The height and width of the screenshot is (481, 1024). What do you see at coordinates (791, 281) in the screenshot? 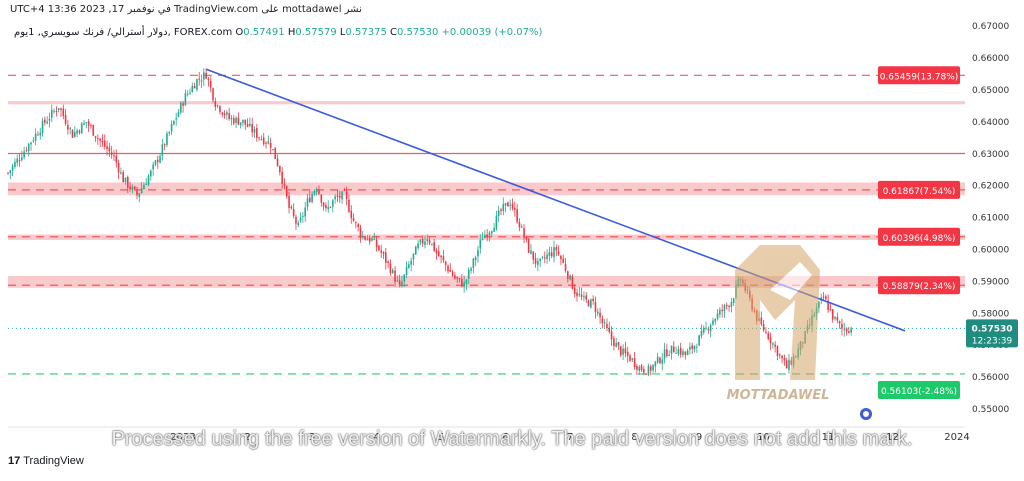
I see `logo-arrow` at bounding box center [791, 281].